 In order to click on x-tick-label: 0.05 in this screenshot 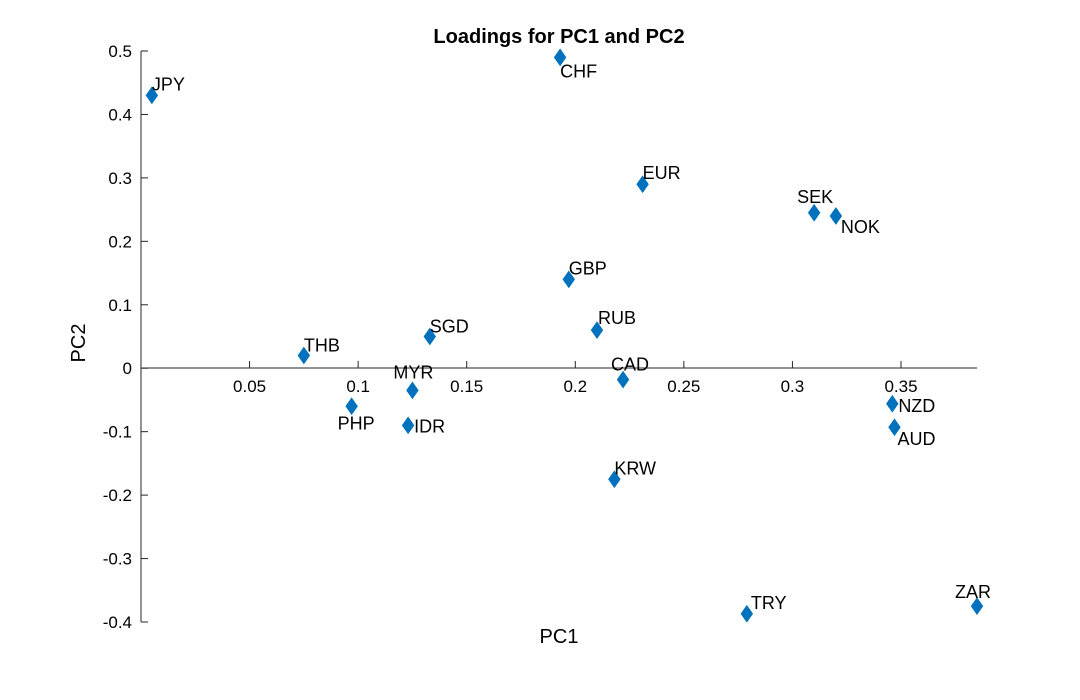, I will do `click(249, 386)`.